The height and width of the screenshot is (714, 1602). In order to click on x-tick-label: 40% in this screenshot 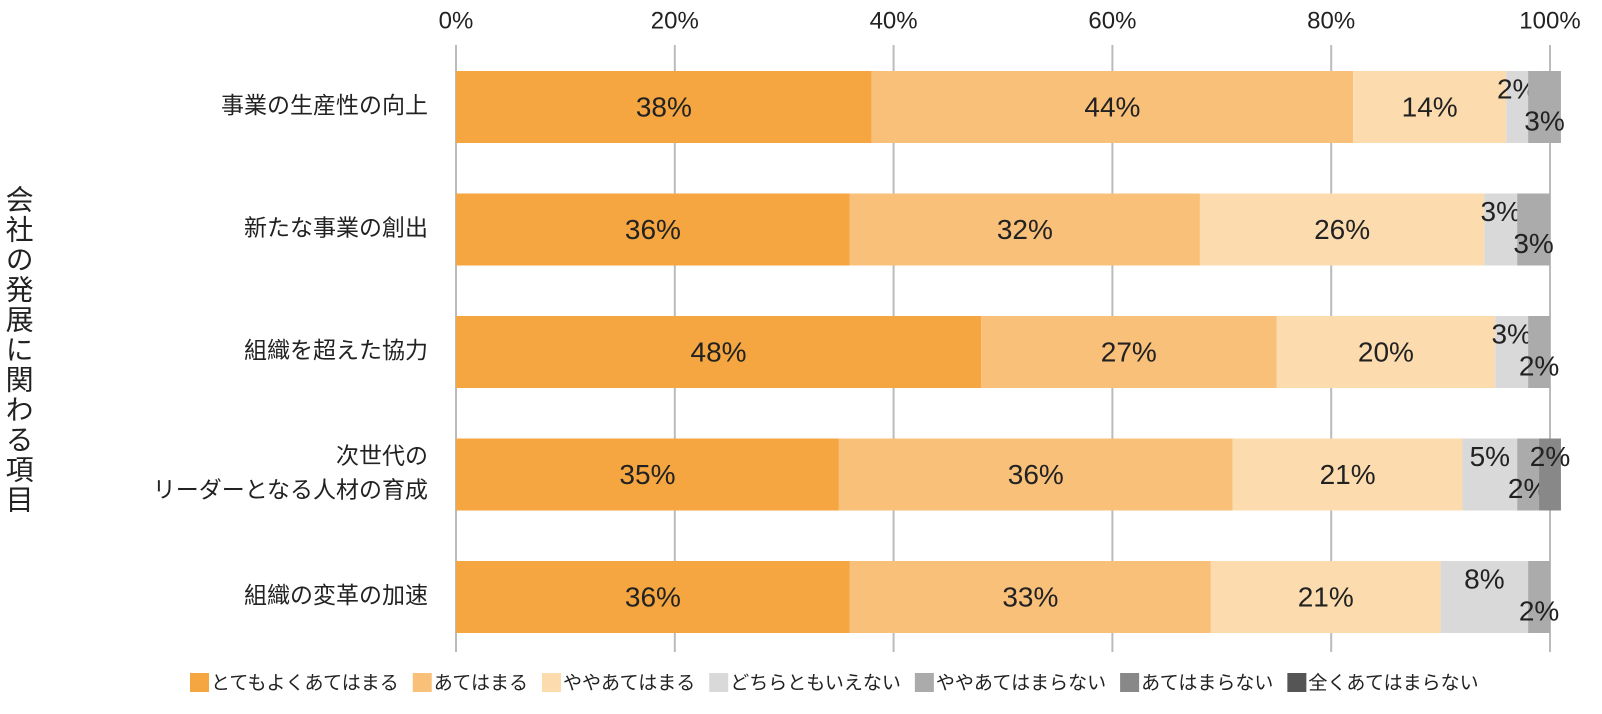, I will do `click(894, 20)`.